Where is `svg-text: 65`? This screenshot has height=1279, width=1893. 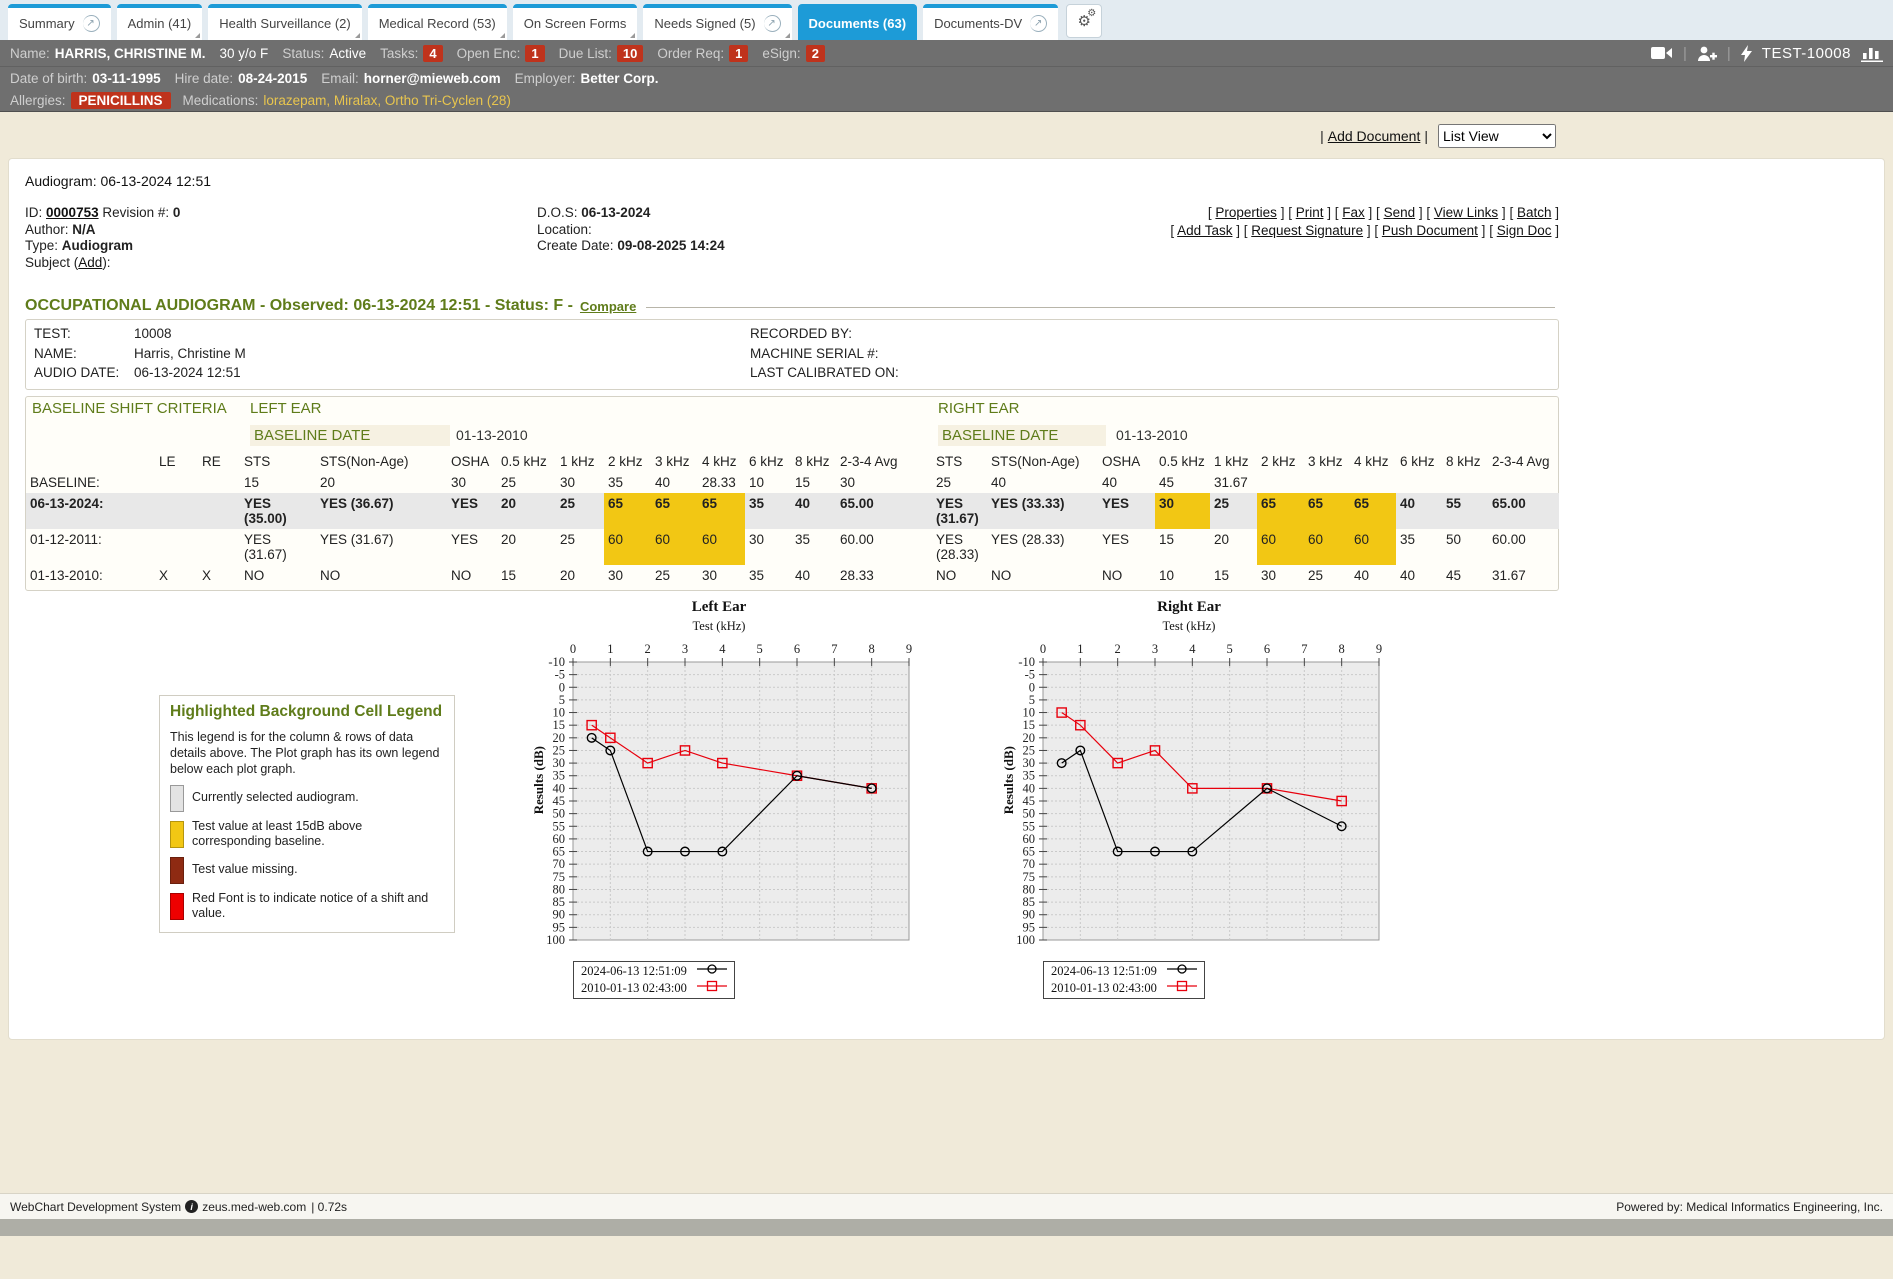
svg-text: 65 is located at coordinates (559, 851).